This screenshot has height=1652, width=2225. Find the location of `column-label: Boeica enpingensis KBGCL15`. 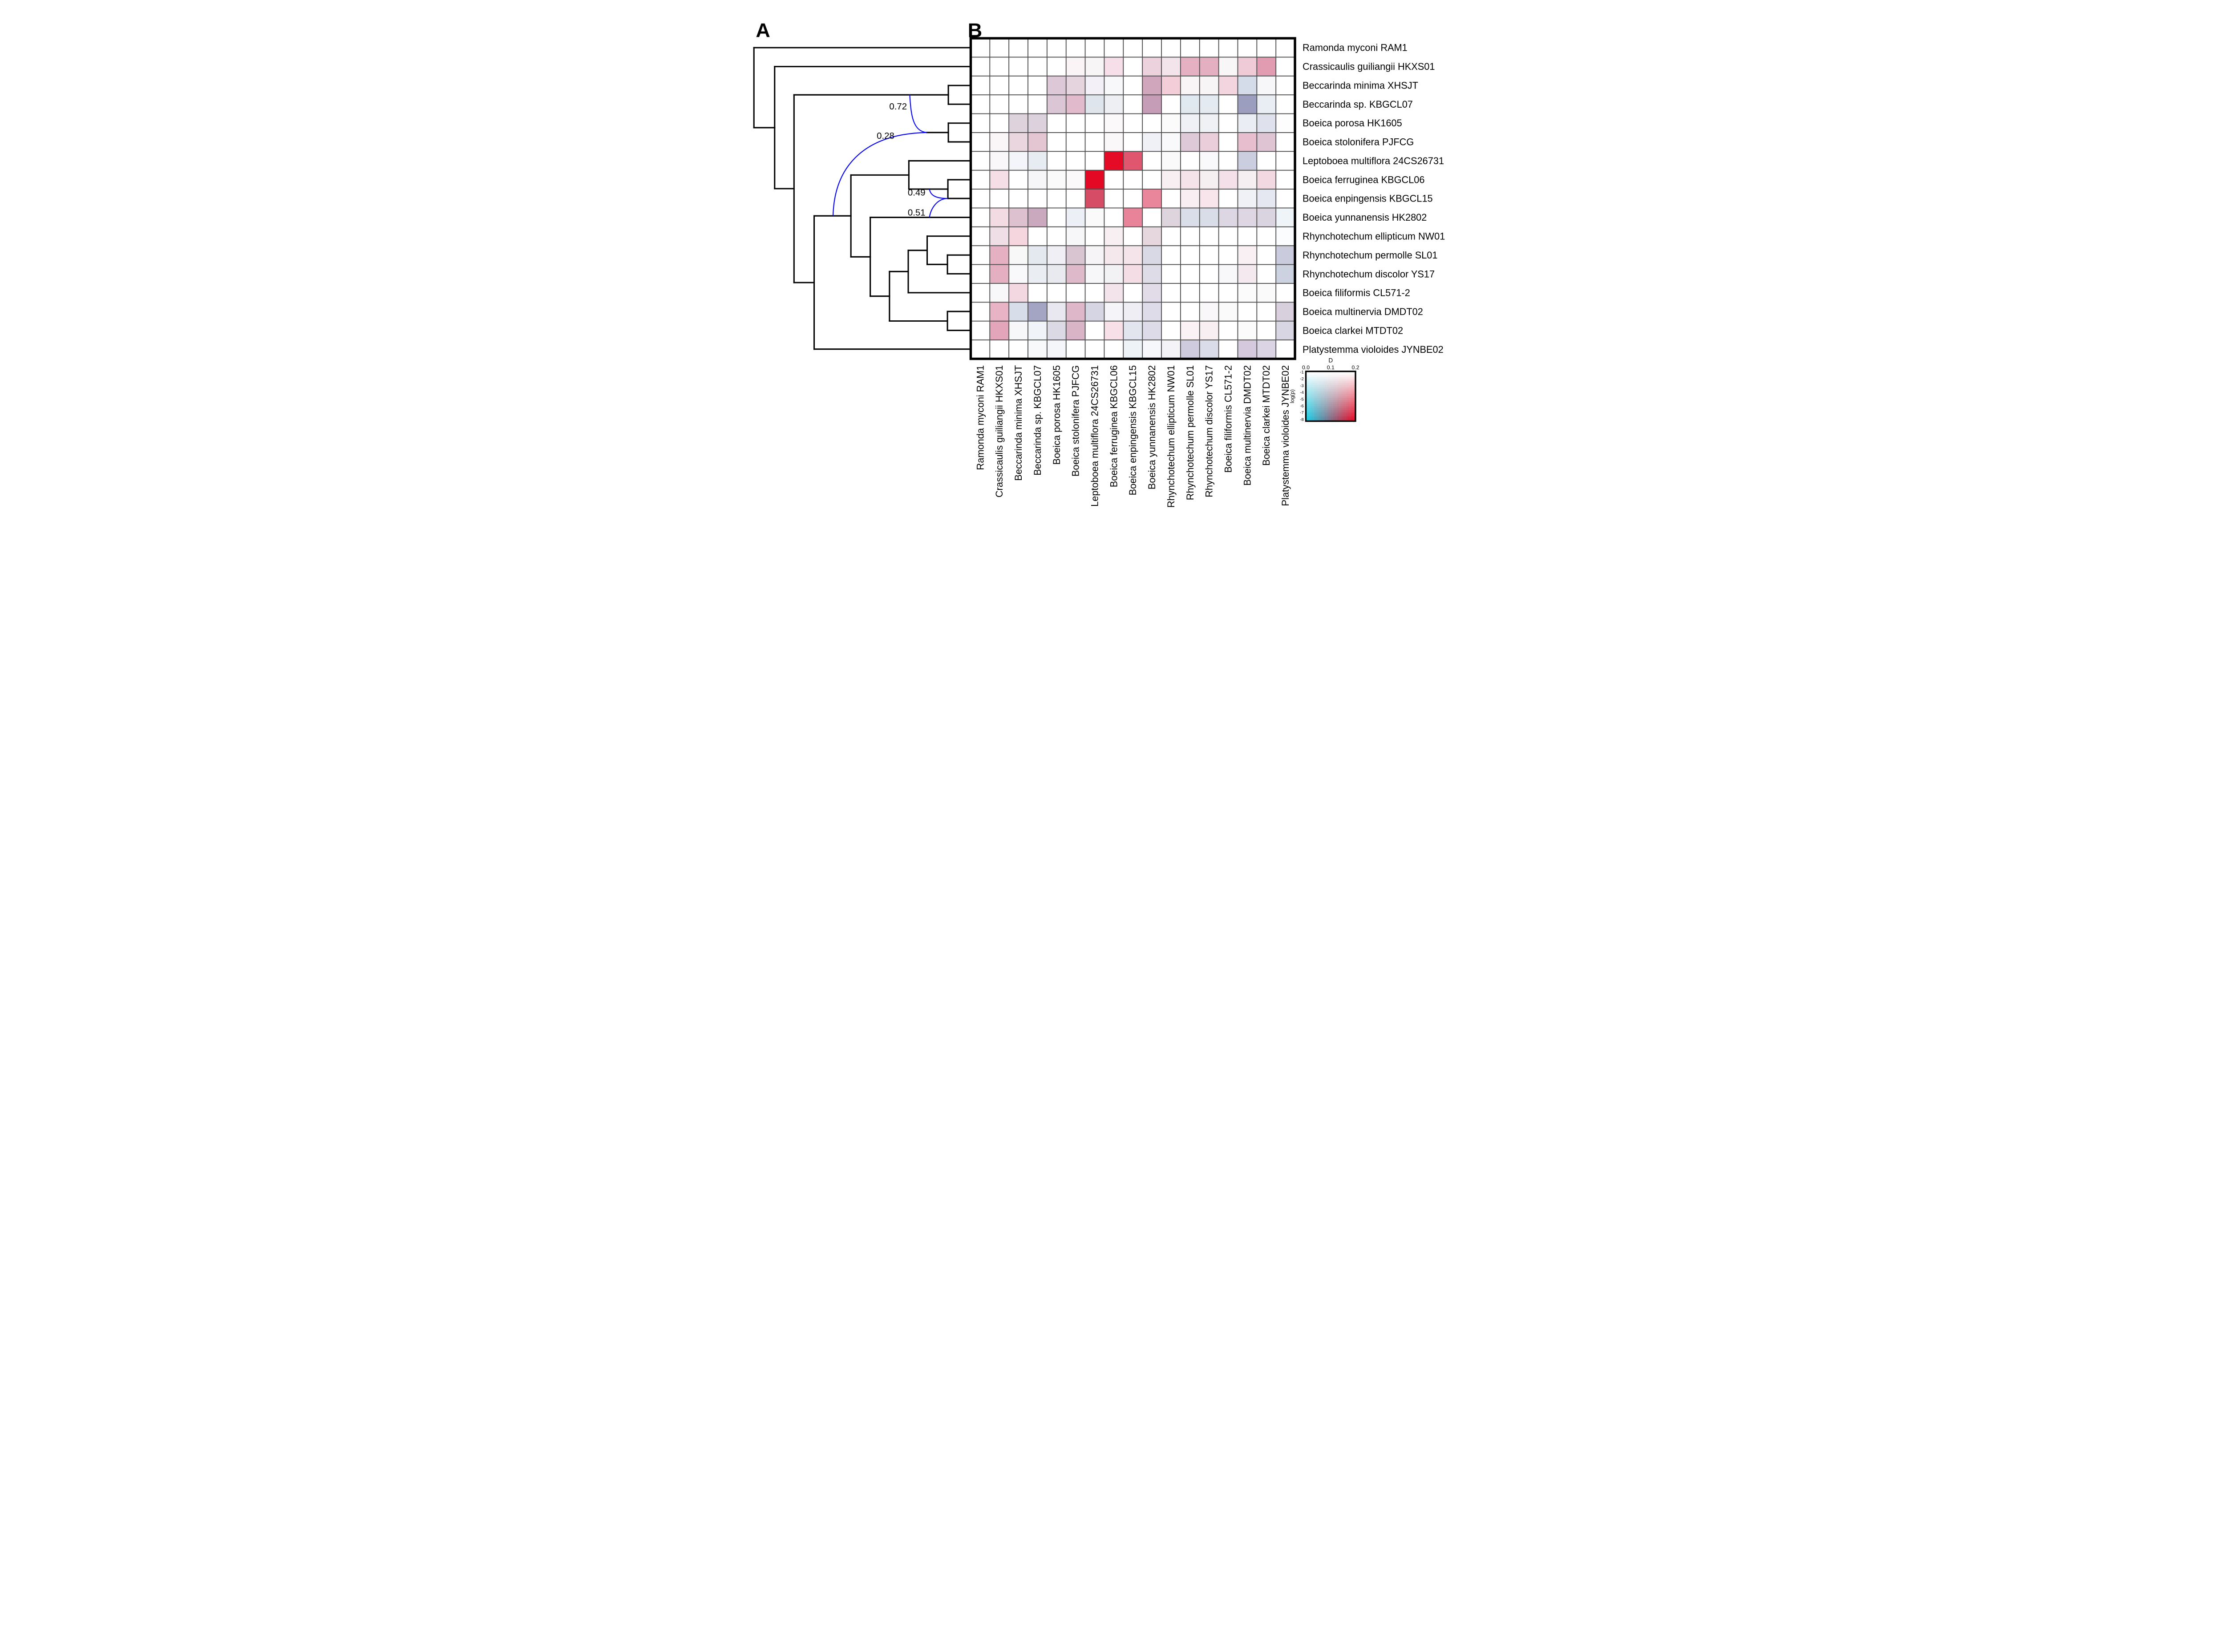

column-label: Boeica enpingensis KBGCL15 is located at coordinates (1132, 431).